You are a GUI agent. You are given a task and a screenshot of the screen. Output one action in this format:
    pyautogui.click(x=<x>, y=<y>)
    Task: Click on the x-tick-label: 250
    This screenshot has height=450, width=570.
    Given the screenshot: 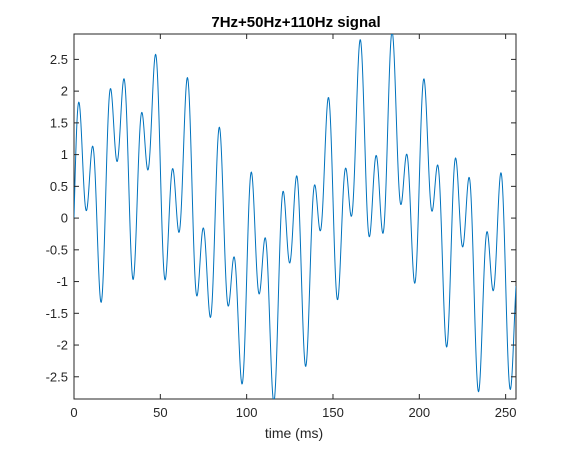 What is the action you would take?
    pyautogui.click(x=506, y=412)
    